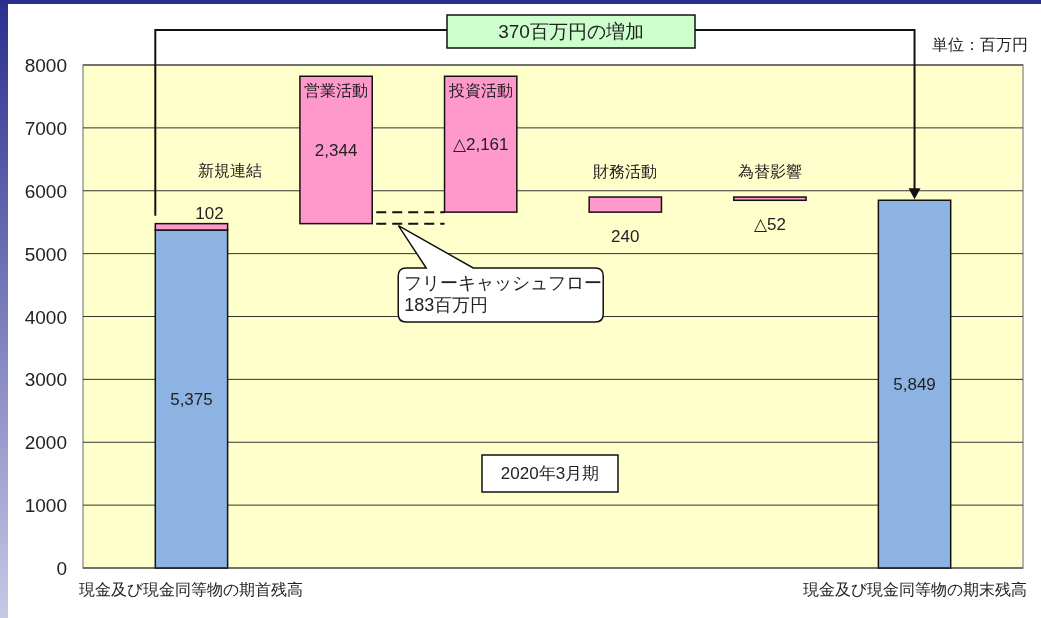  Describe the element at coordinates (336, 91) in the screenshot. I see `x-tick-label: 営業活動` at that location.